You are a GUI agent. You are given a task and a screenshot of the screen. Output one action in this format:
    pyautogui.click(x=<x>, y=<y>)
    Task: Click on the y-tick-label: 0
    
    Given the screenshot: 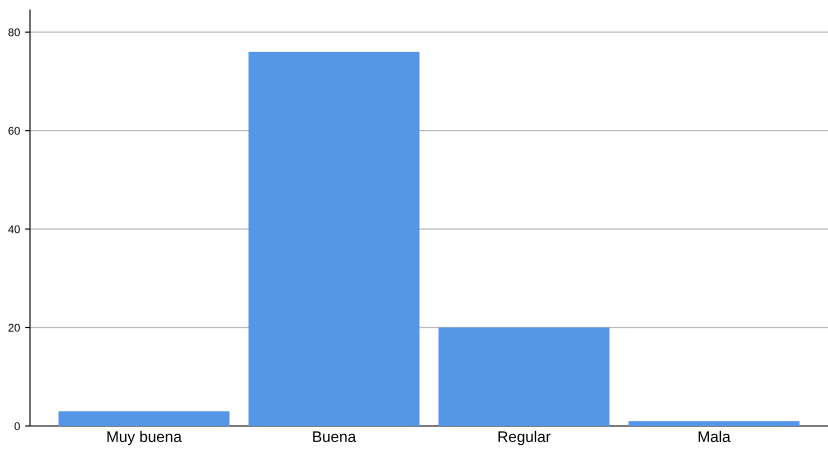 What is the action you would take?
    pyautogui.click(x=17, y=426)
    